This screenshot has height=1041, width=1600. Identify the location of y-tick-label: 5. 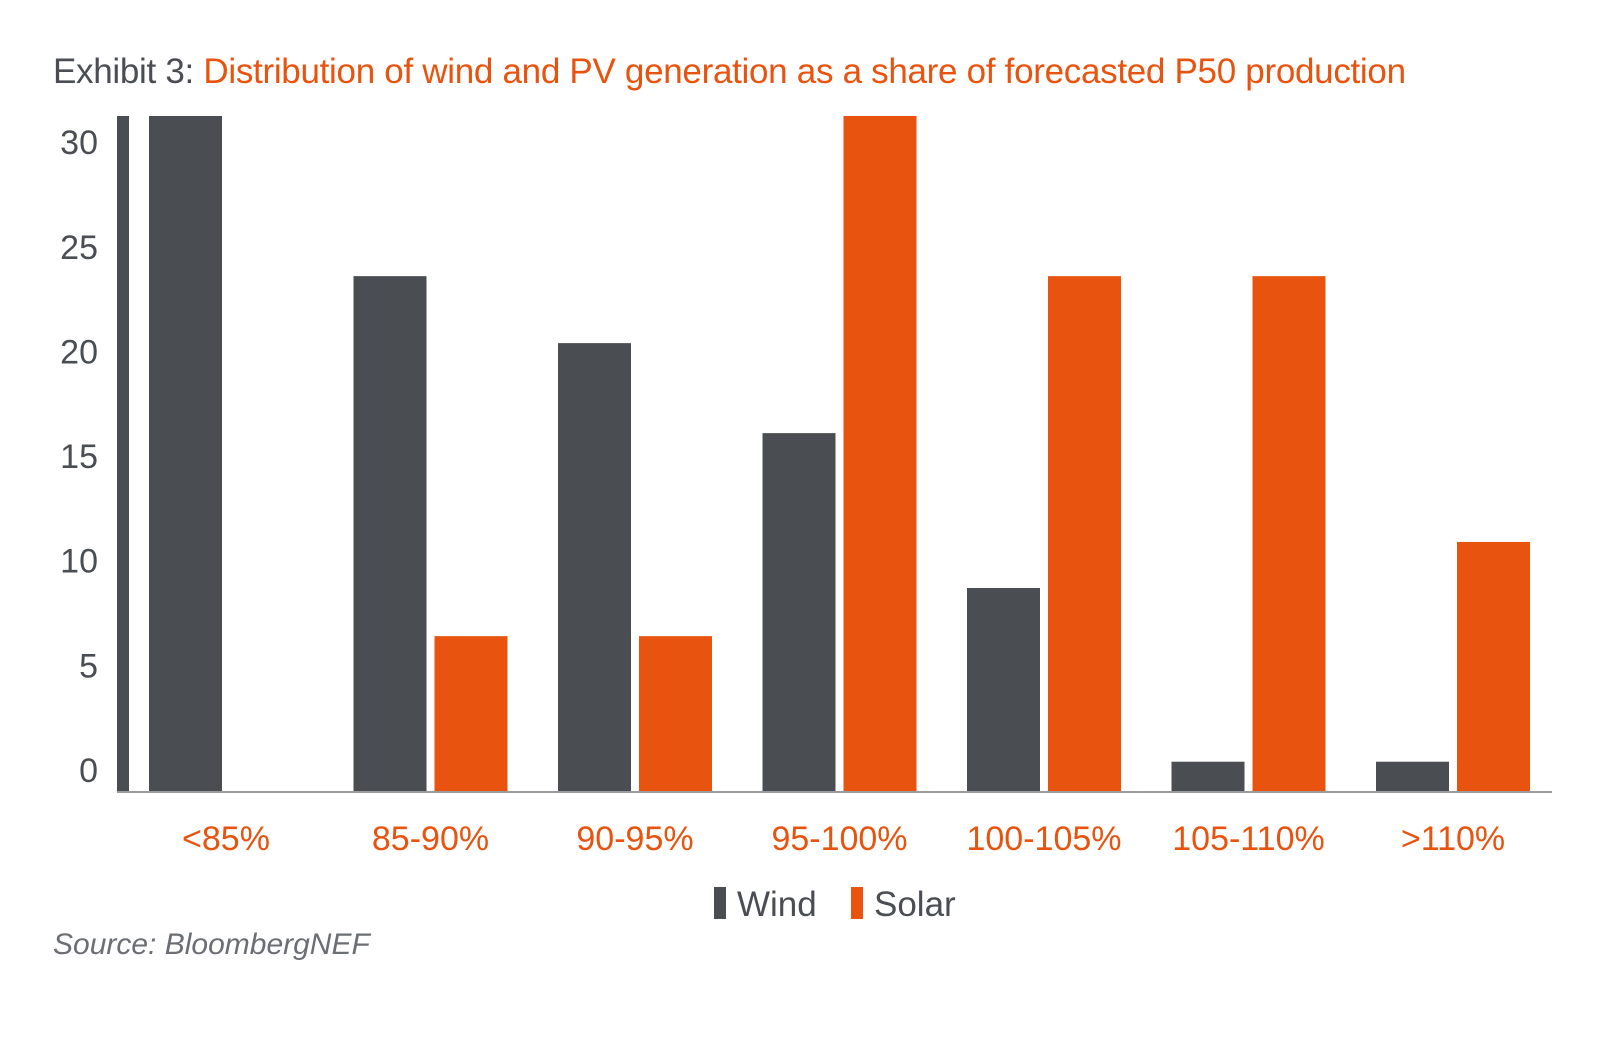
(88, 666).